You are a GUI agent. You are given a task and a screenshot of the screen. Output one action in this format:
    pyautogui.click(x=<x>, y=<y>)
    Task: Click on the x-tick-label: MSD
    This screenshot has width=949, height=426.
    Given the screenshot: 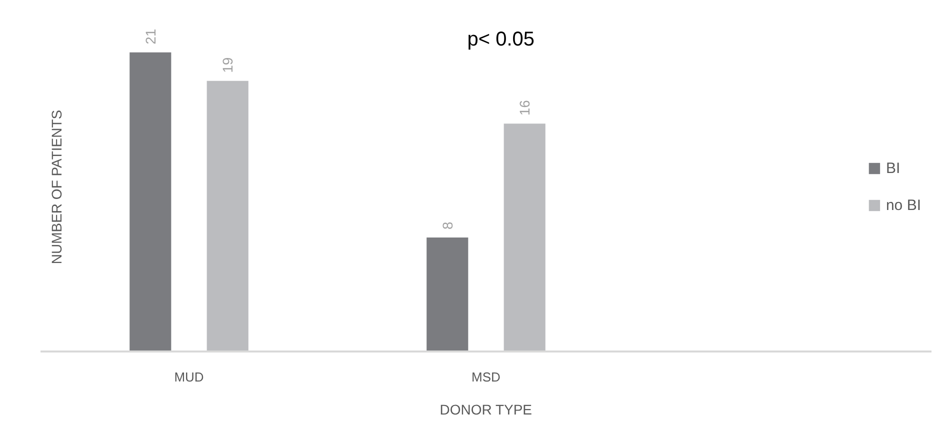 What is the action you would take?
    pyautogui.click(x=486, y=377)
    